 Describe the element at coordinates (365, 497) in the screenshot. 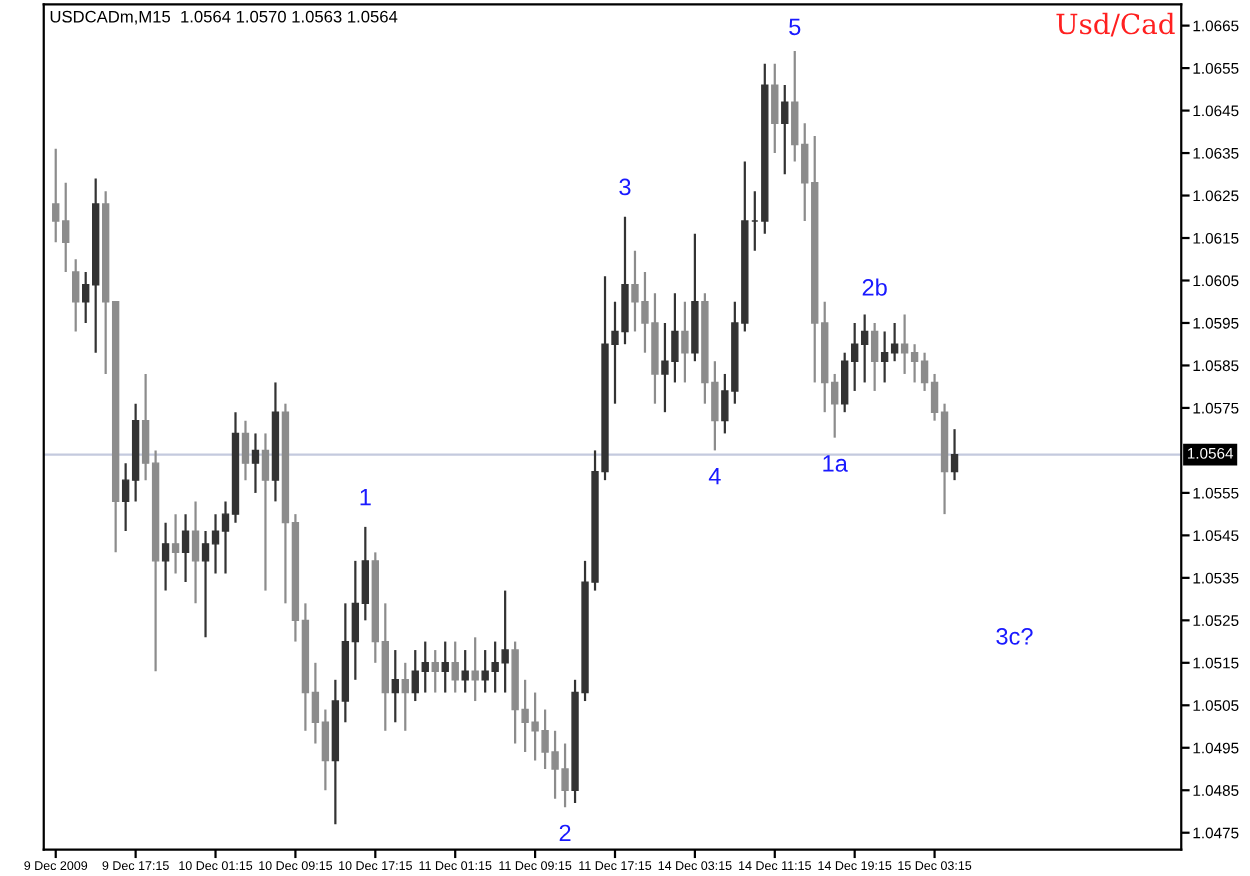

I see `annotation: 1` at that location.